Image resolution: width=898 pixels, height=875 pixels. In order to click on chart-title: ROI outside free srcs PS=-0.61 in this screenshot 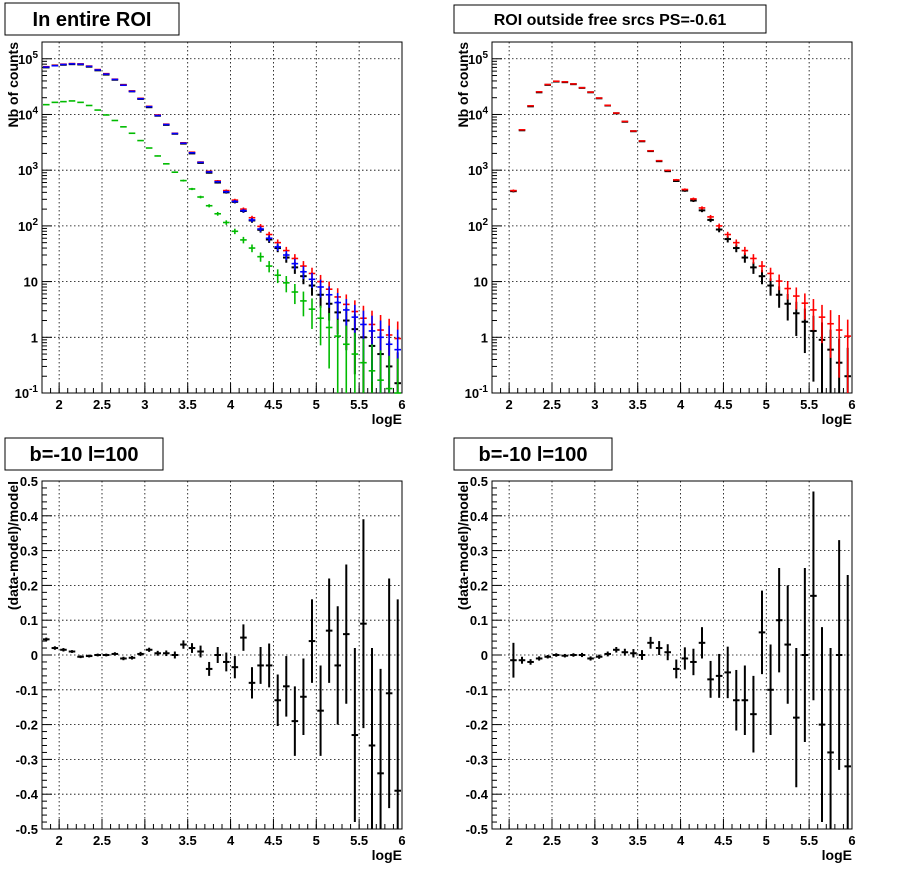, I will do `click(610, 20)`.